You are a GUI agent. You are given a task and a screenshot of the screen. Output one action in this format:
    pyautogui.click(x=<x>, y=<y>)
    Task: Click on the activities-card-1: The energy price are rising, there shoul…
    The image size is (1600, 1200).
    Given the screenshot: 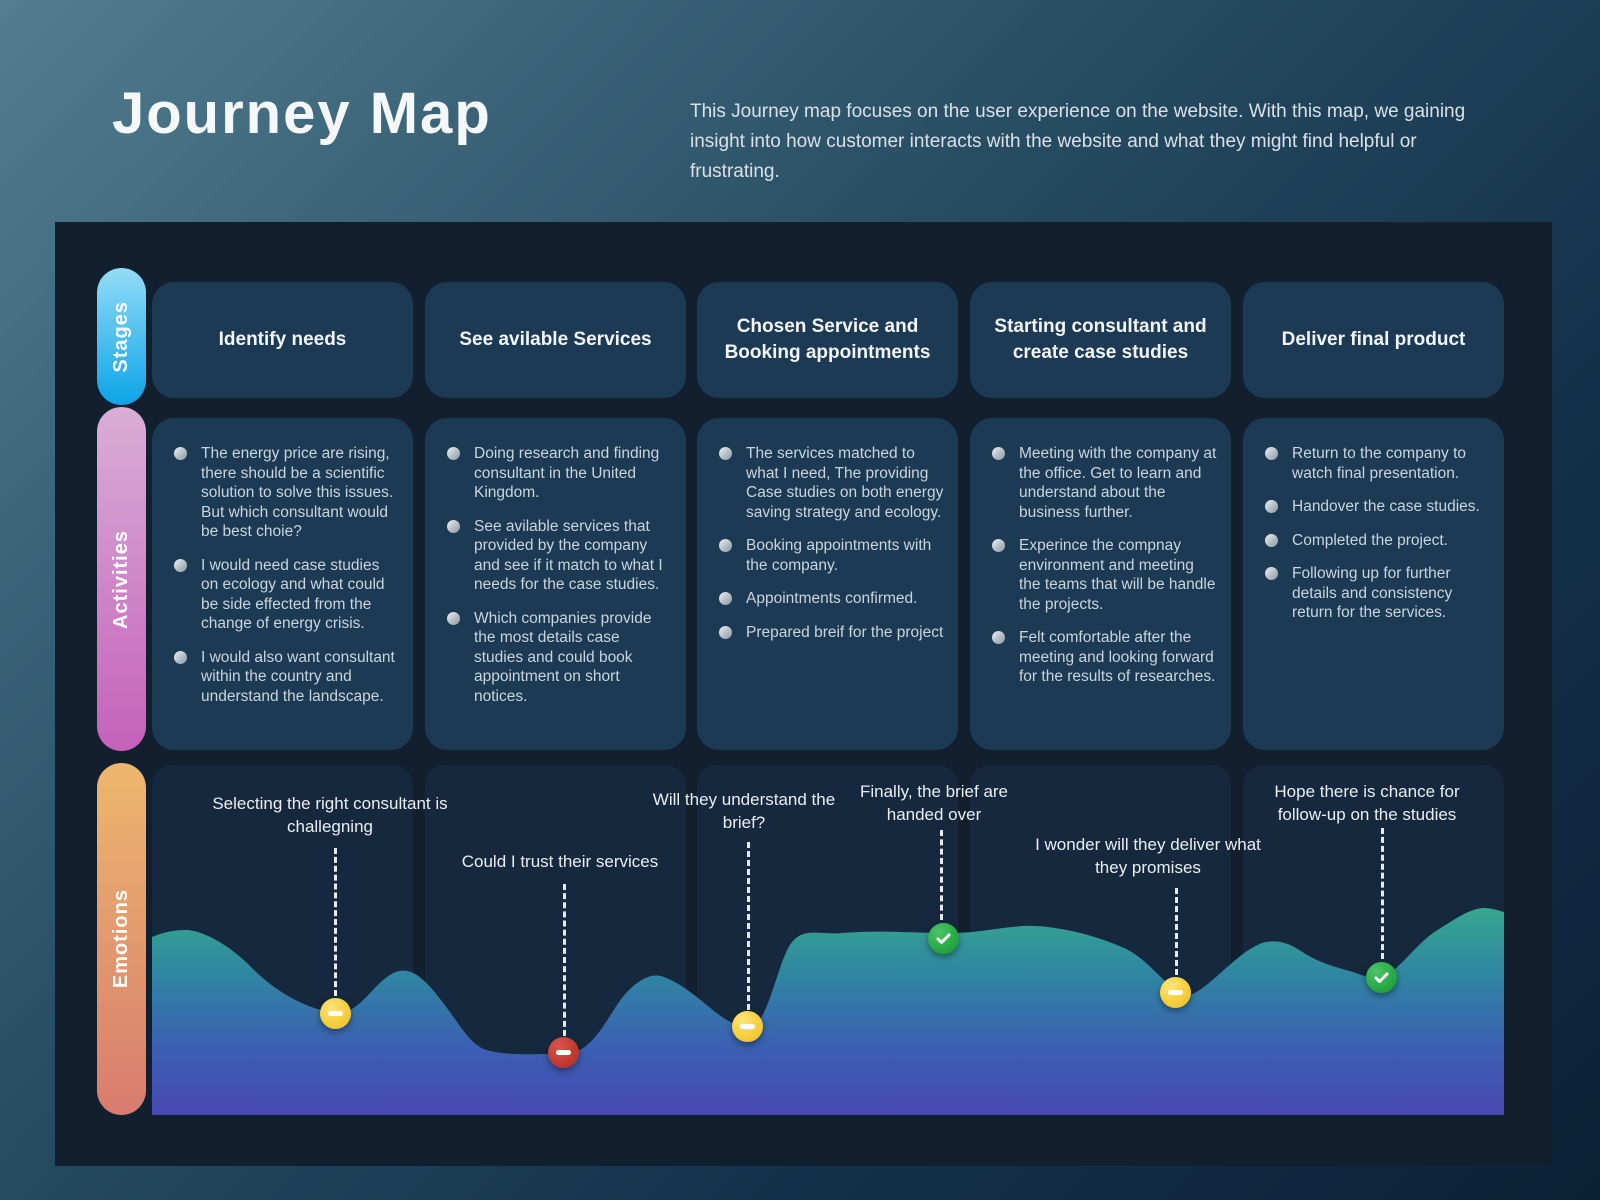 What is the action you would take?
    pyautogui.click(x=282, y=584)
    